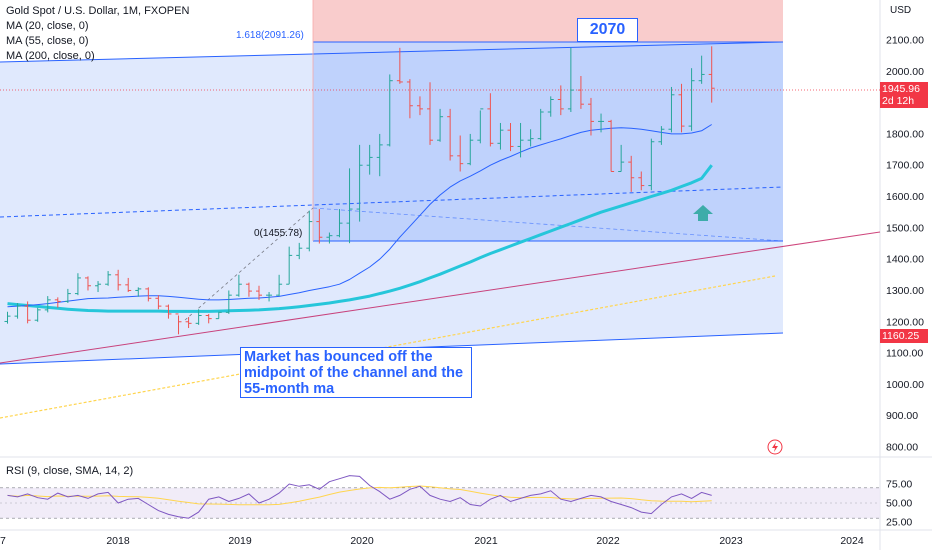  What do you see at coordinates (548, 21) in the screenshot?
I see `target-zone` at bounding box center [548, 21].